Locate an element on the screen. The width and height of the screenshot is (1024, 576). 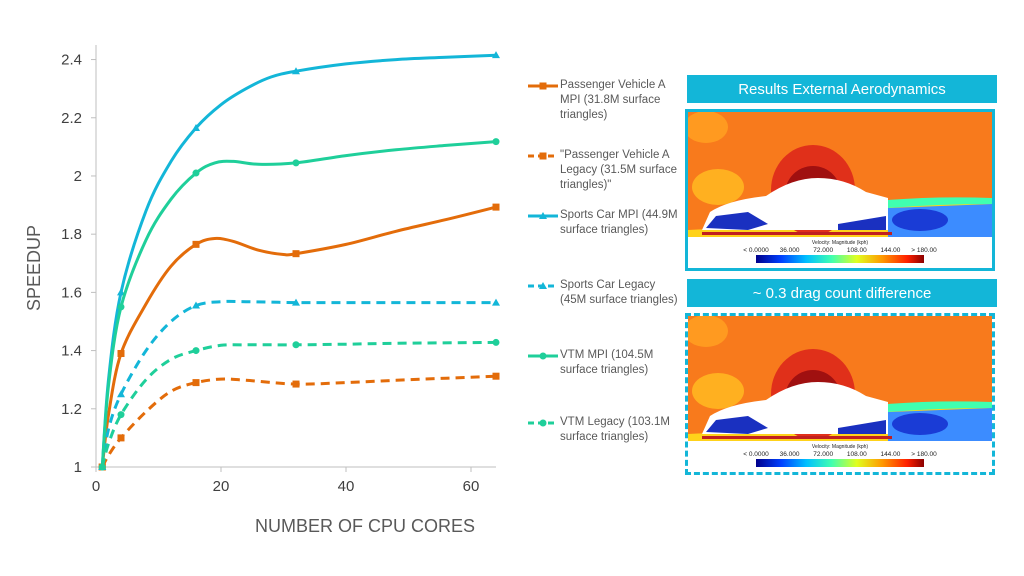
x-tick-label: 40 is located at coordinates (346, 486).